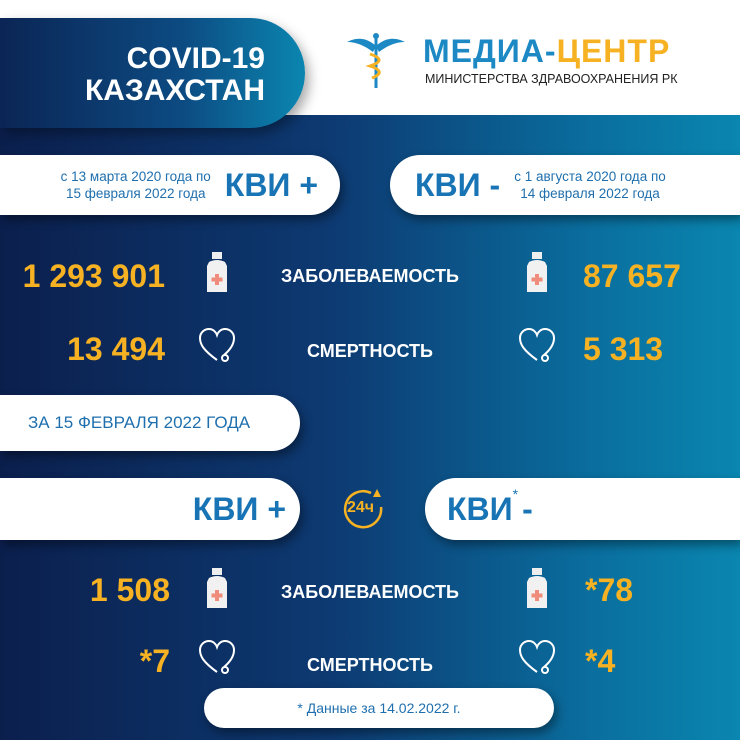 The height and width of the screenshot is (740, 740). What do you see at coordinates (582, 509) in the screenshot?
I see `daily-right-pill: КВИ * -` at bounding box center [582, 509].